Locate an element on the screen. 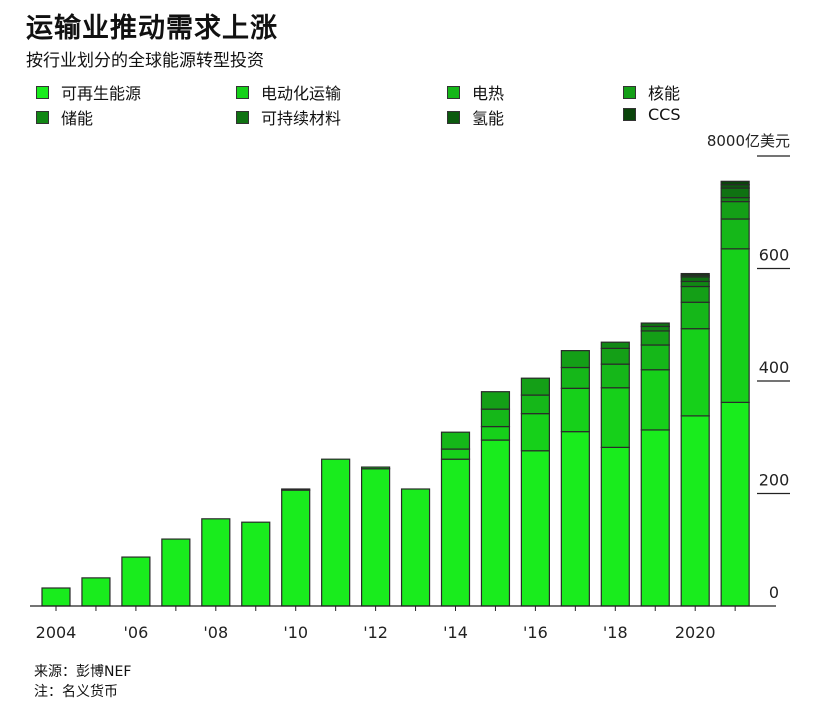  y-tick-label: 0 is located at coordinates (774, 592).